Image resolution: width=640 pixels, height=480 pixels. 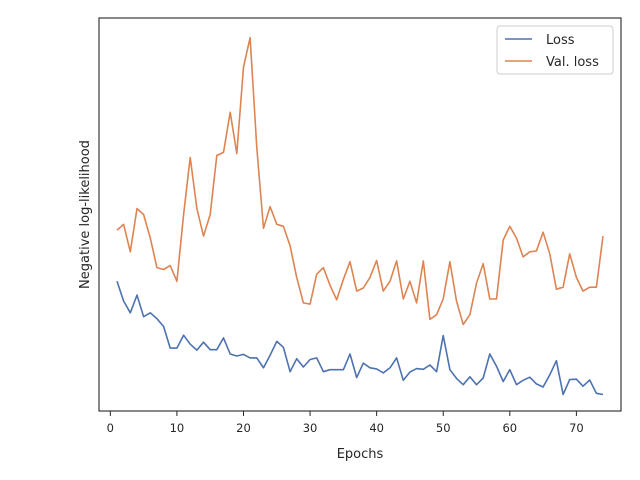 I want to click on legend-label-loss: Loss, so click(x=560, y=40).